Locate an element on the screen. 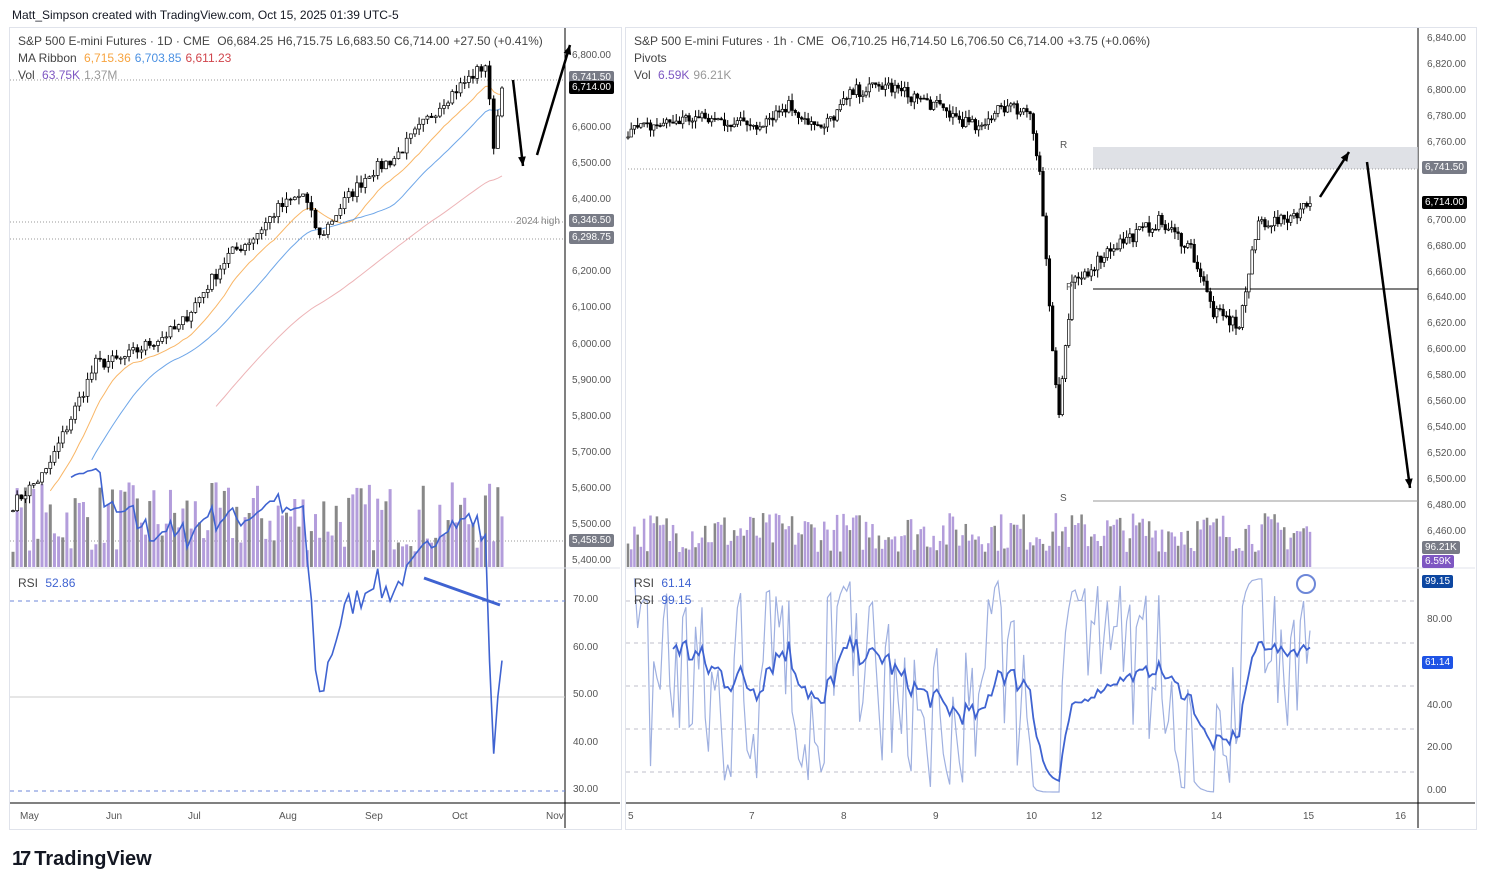 The image size is (1485, 890). time-tick: Oct is located at coordinates (460, 816).